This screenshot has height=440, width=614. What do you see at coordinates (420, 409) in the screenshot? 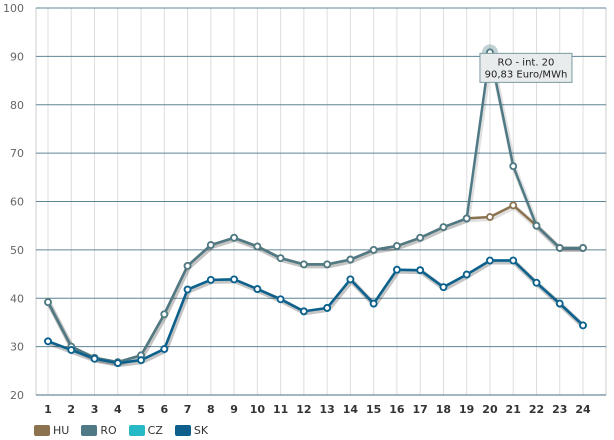
I see `x-tick-label: 17` at bounding box center [420, 409].